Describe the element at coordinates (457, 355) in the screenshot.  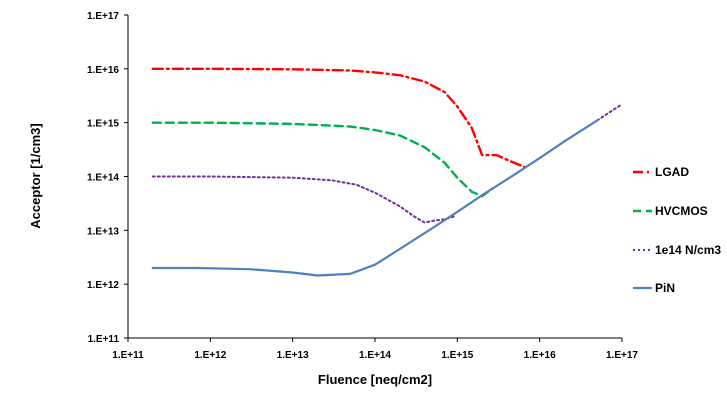
I see `x-tick-label: 1.E+15` at that location.